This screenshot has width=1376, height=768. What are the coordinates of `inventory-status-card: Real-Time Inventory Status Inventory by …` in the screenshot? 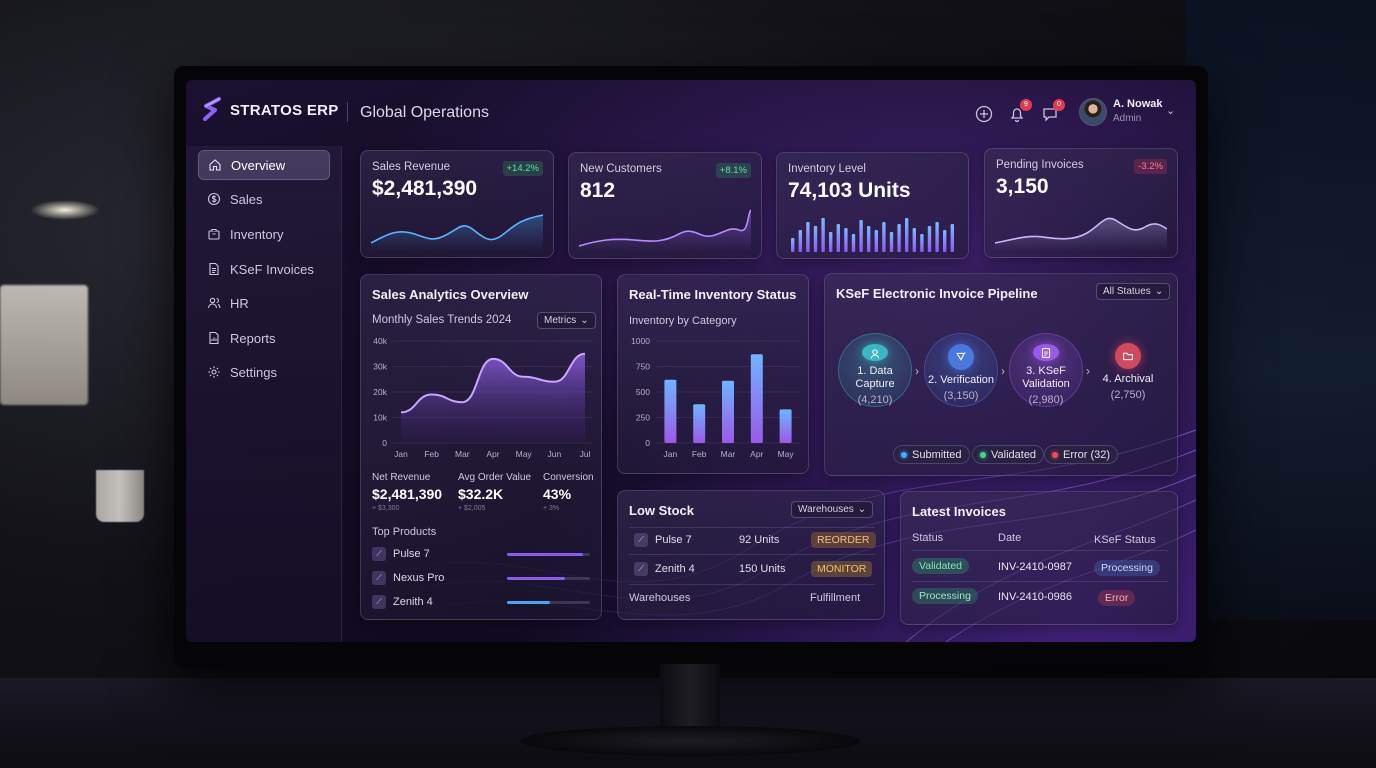 It's located at (713, 374).